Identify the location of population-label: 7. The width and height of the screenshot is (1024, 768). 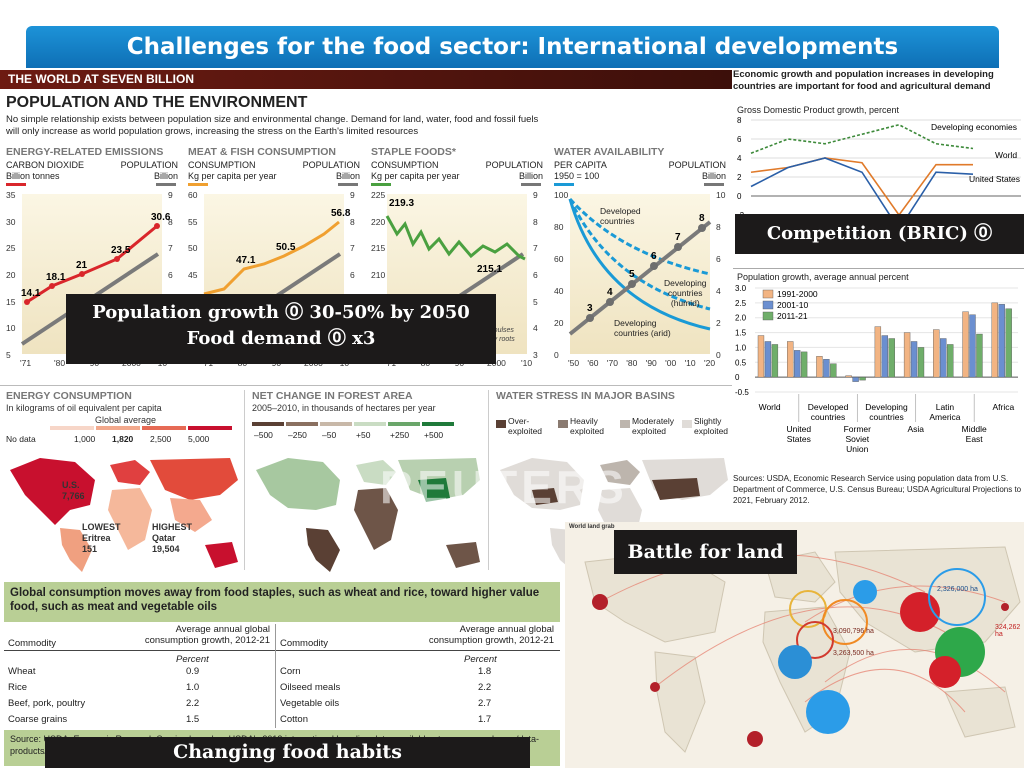
(678, 237).